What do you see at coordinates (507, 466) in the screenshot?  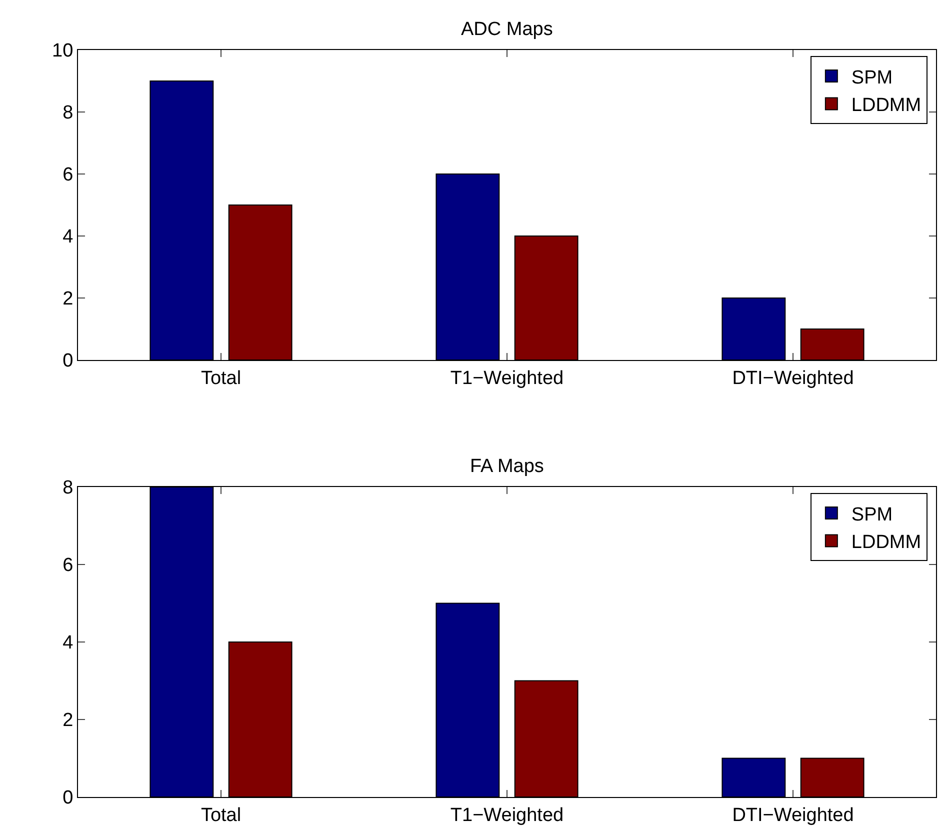 I see `chart-title: FA Maps` at bounding box center [507, 466].